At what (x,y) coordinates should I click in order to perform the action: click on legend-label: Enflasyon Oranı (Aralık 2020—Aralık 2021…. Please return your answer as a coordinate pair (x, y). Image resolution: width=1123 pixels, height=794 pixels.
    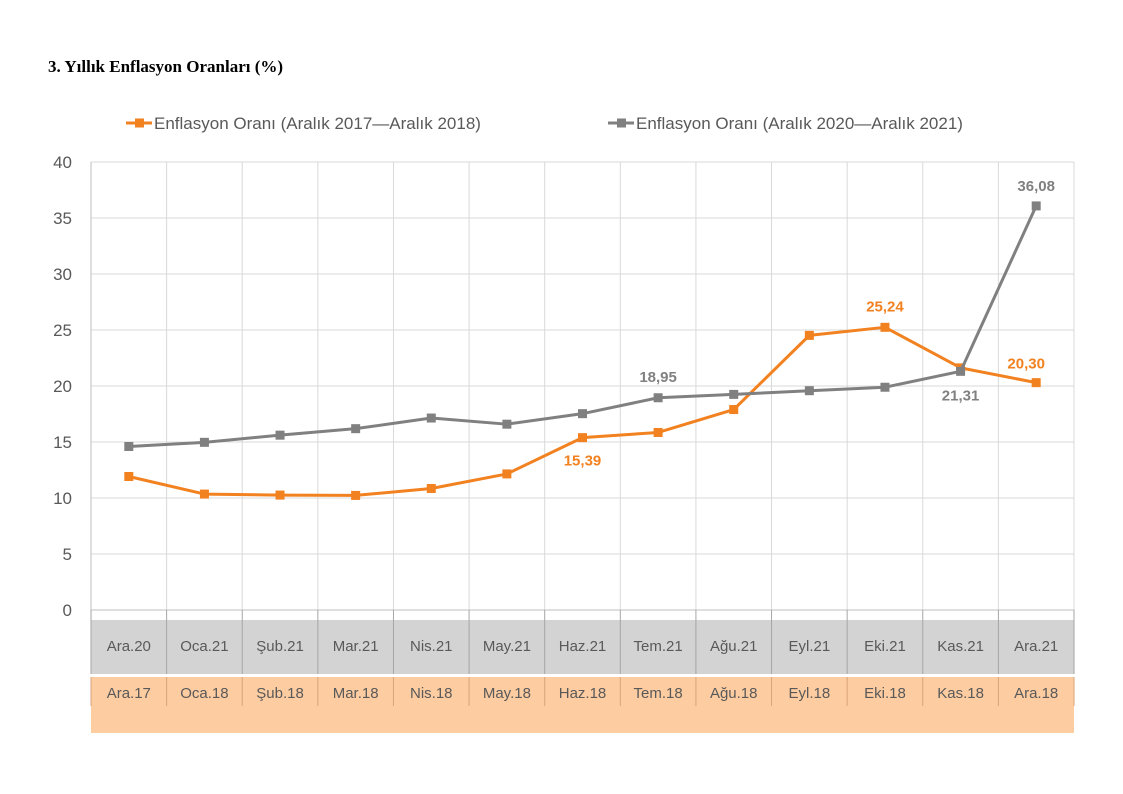
    Looking at the image, I should click on (799, 123).